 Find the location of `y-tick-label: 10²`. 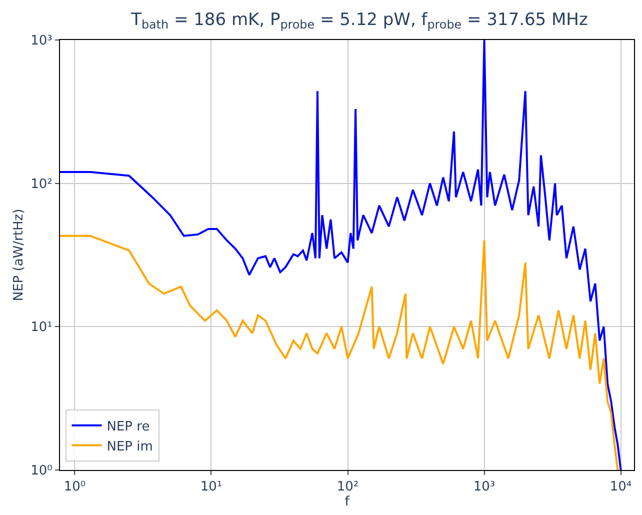

y-tick-label: 10² is located at coordinates (41, 184).